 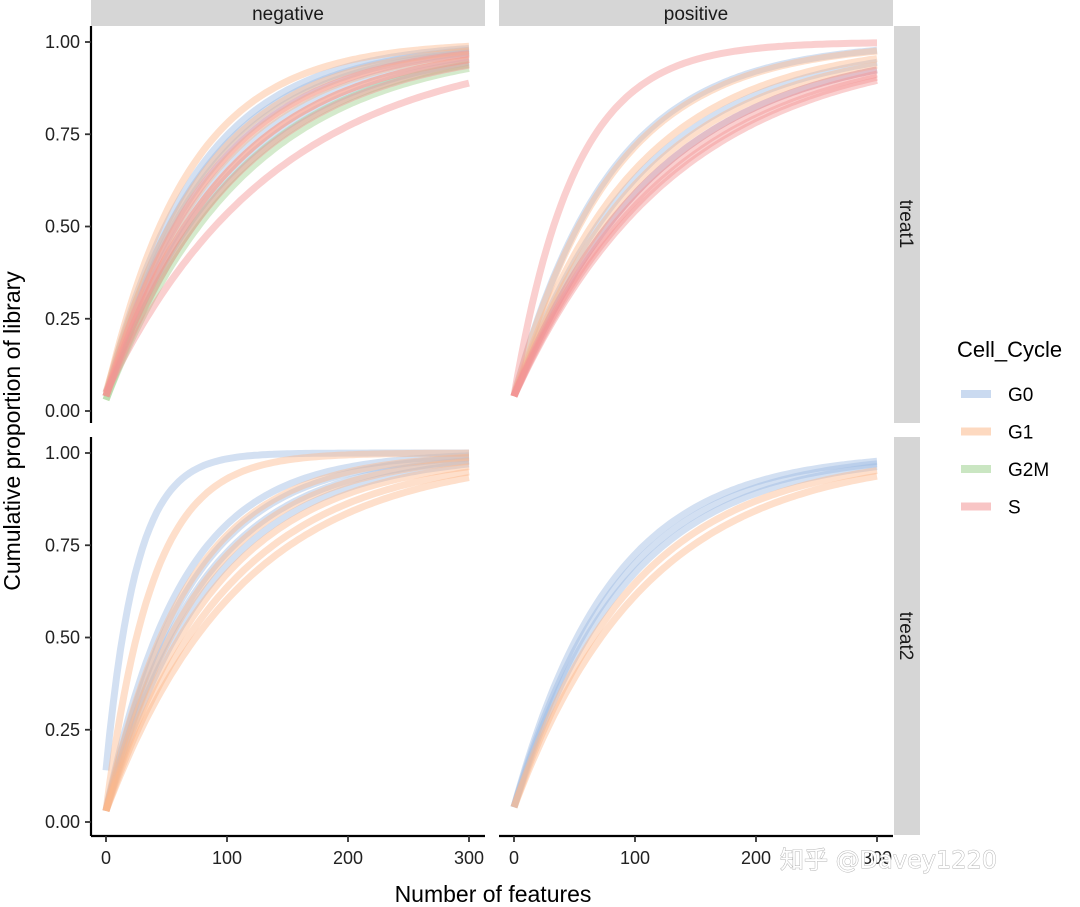 I want to click on legend-title: Cell_Cycle, so click(x=1009, y=349).